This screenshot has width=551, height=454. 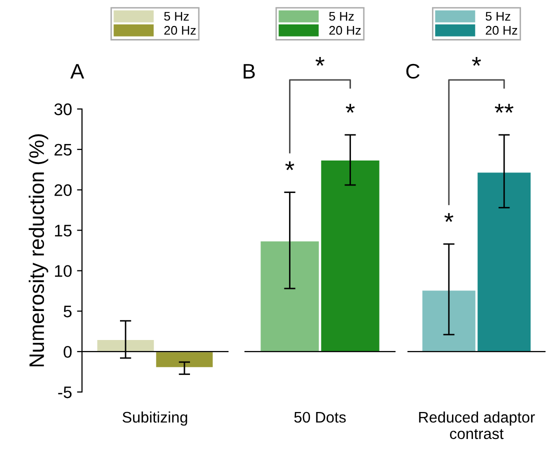 What do you see at coordinates (249, 71) in the screenshot?
I see `chart-title: B` at bounding box center [249, 71].